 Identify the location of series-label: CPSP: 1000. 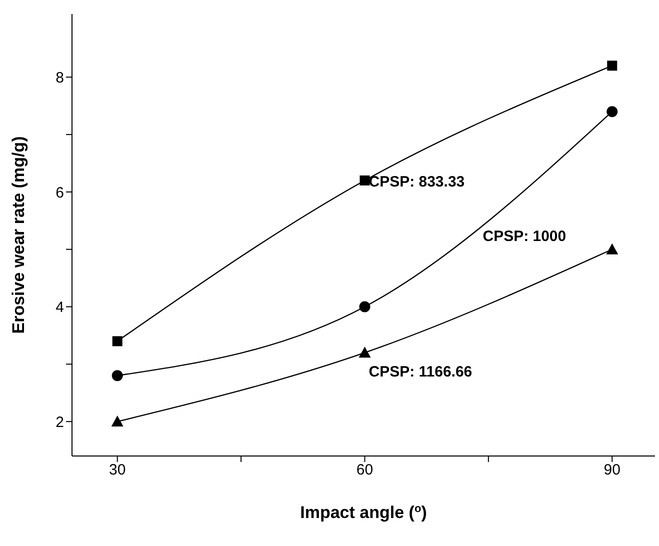
(524, 236).